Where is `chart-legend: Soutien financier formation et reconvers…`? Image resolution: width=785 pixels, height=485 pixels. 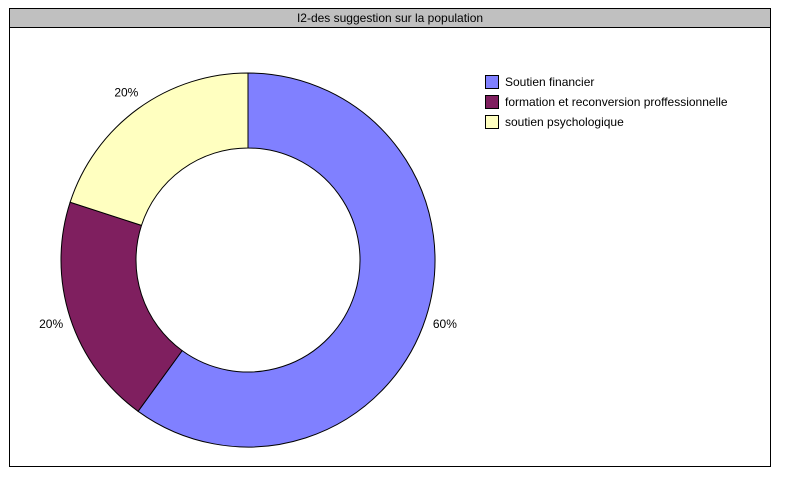
chart-legend: Soutien financier formation et reconvers… is located at coordinates (606, 102).